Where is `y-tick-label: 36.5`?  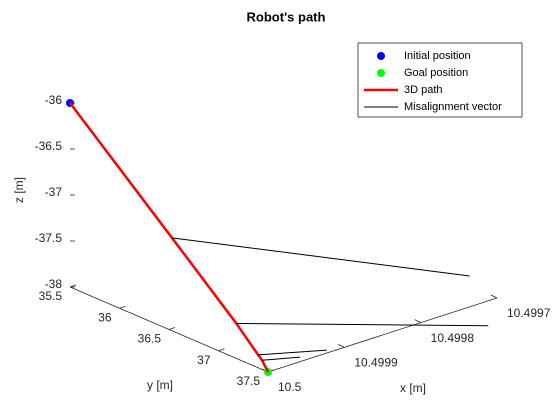 y-tick-label: 36.5 is located at coordinates (150, 339).